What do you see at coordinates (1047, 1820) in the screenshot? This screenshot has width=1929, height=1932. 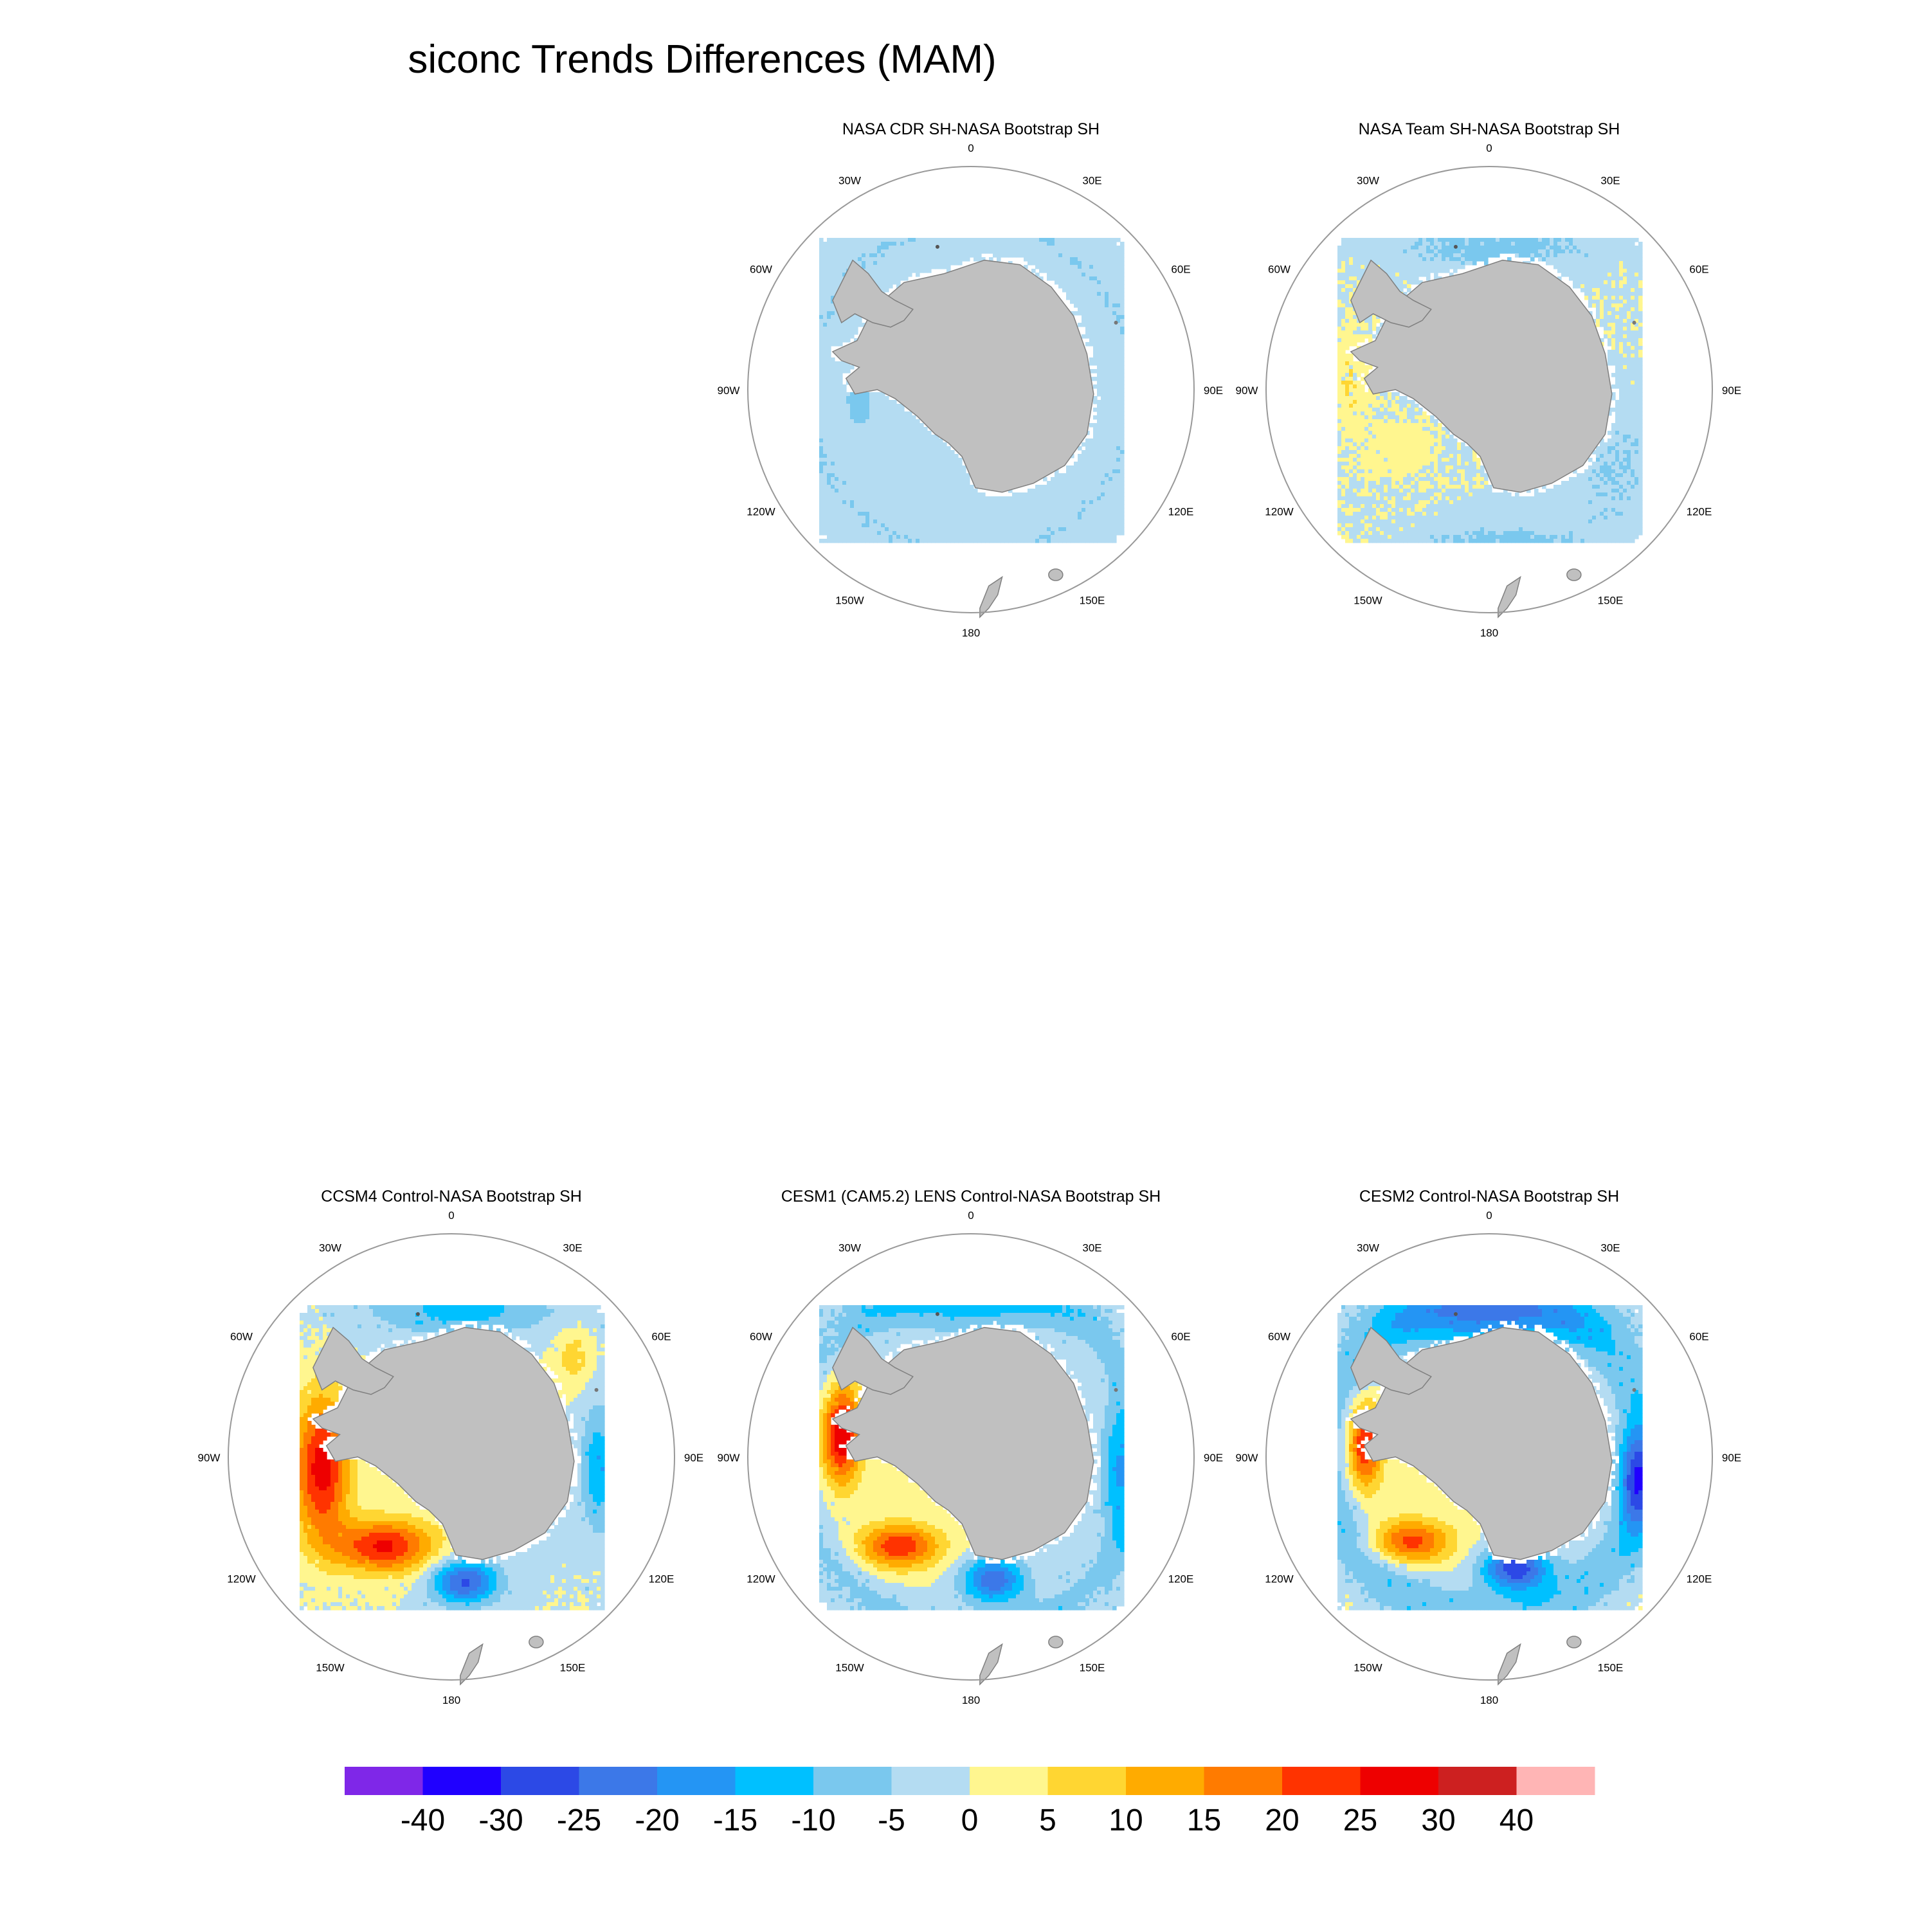 I see `colorbar-label: 5` at bounding box center [1047, 1820].